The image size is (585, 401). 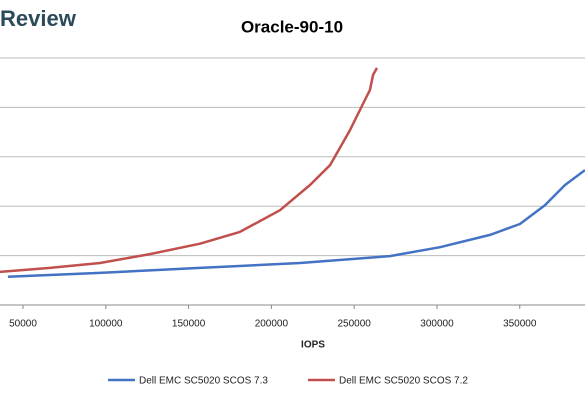 I want to click on x-tick-label: 250000, so click(x=354, y=324).